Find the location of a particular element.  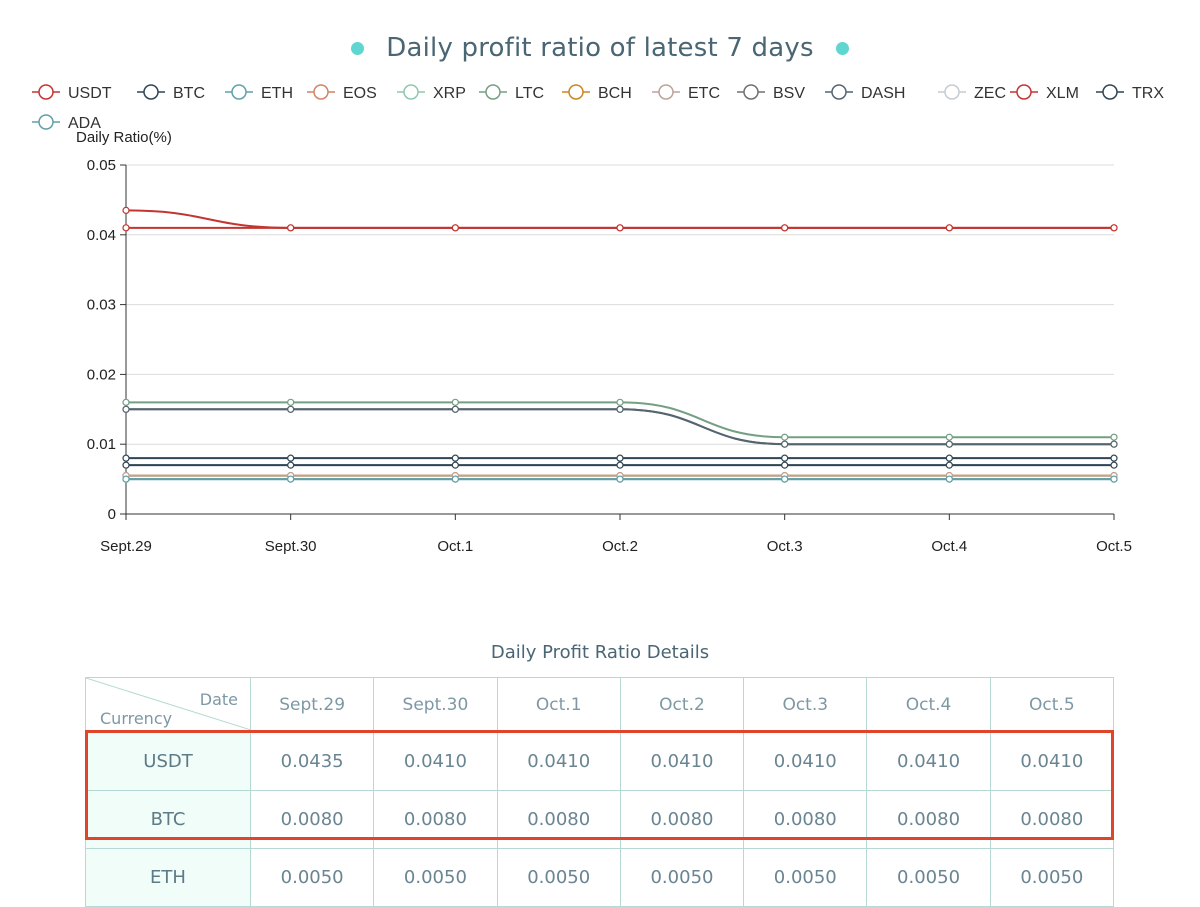

x-tick-label: Oct.2 is located at coordinates (620, 546).